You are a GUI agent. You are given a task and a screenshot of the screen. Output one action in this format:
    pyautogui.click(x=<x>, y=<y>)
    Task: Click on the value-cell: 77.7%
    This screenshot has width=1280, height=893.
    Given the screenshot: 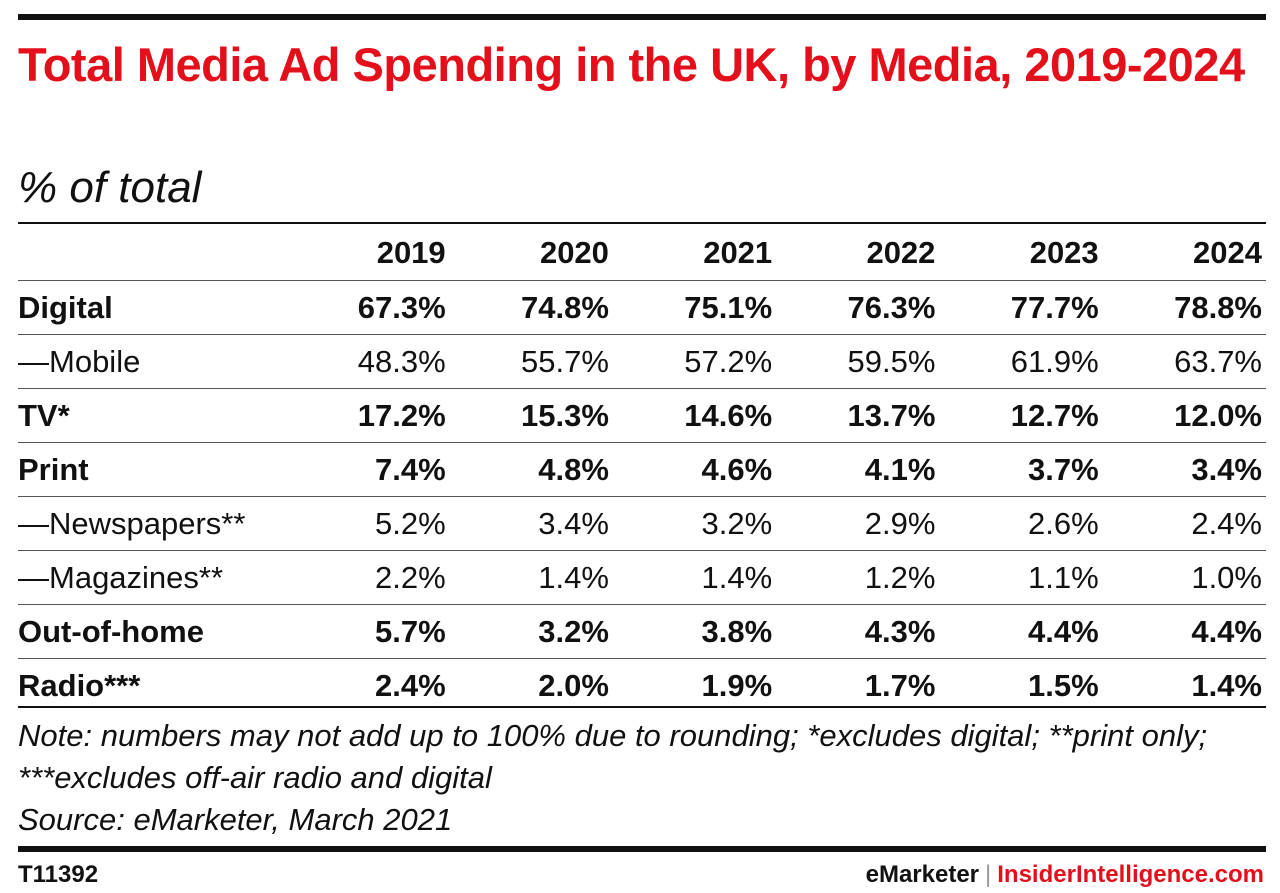 What is the action you would take?
    pyautogui.click(x=1054, y=307)
    